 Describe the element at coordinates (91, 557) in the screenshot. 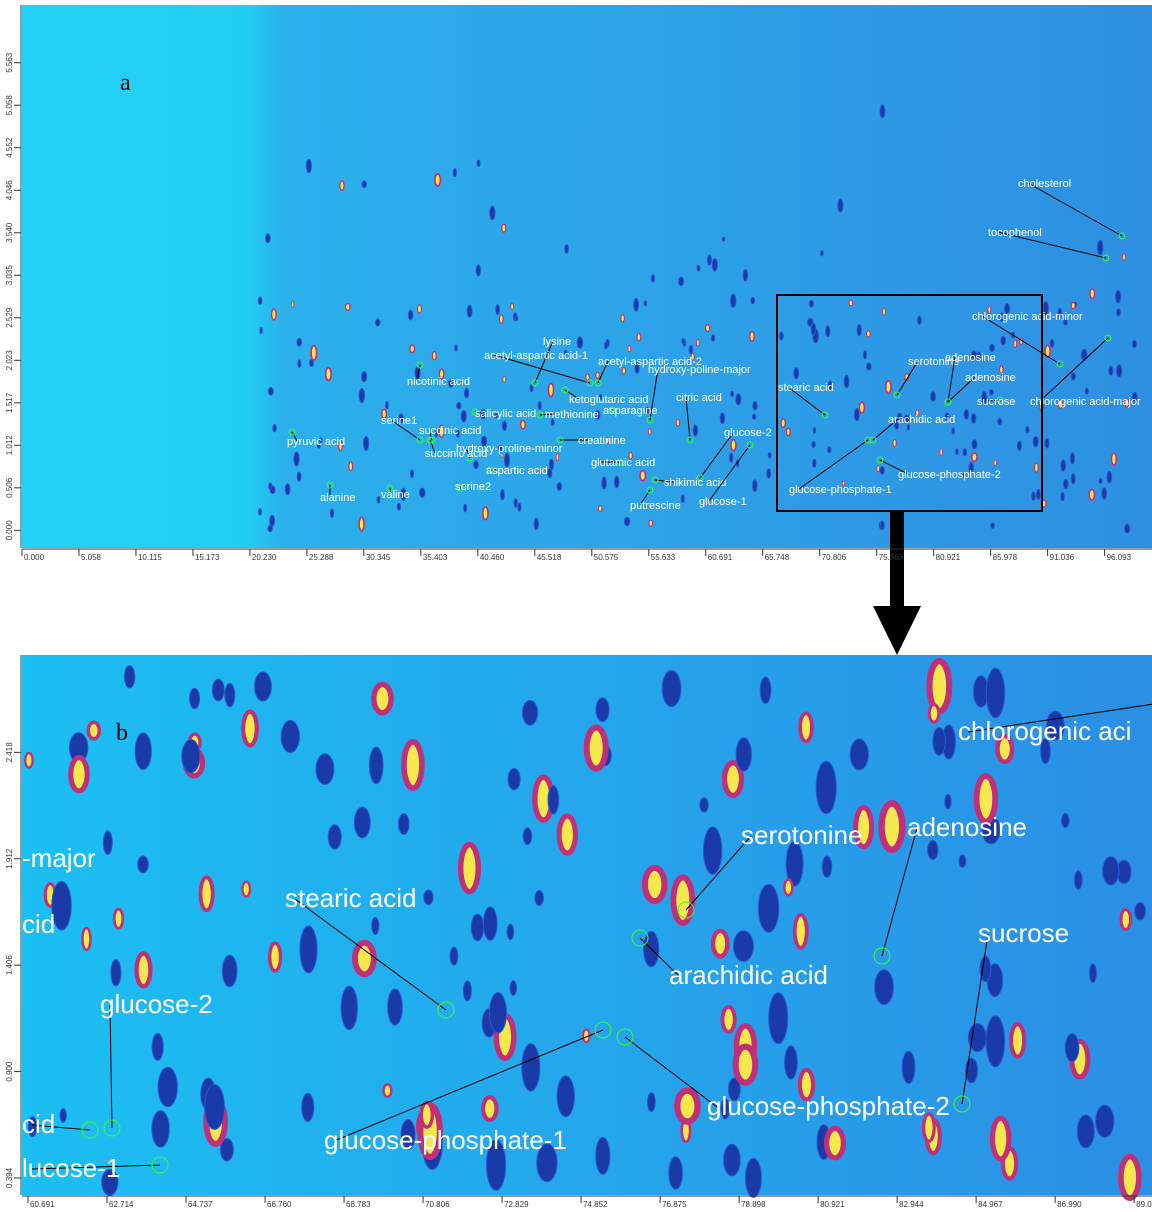

I see `x-tick-label: 5.058` at that location.